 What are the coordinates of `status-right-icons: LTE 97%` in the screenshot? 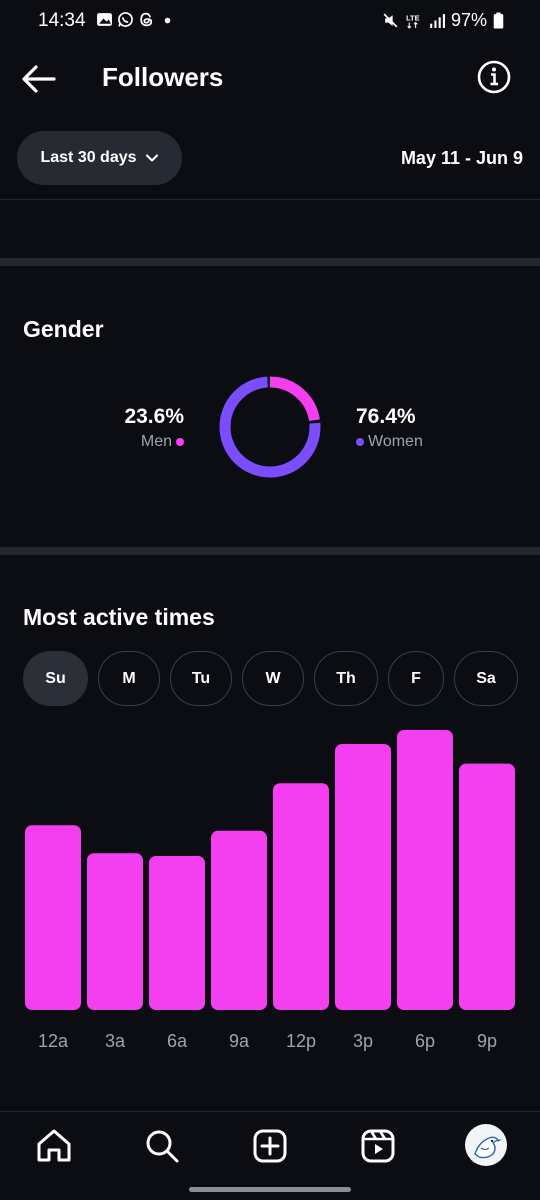 It's located at (443, 20).